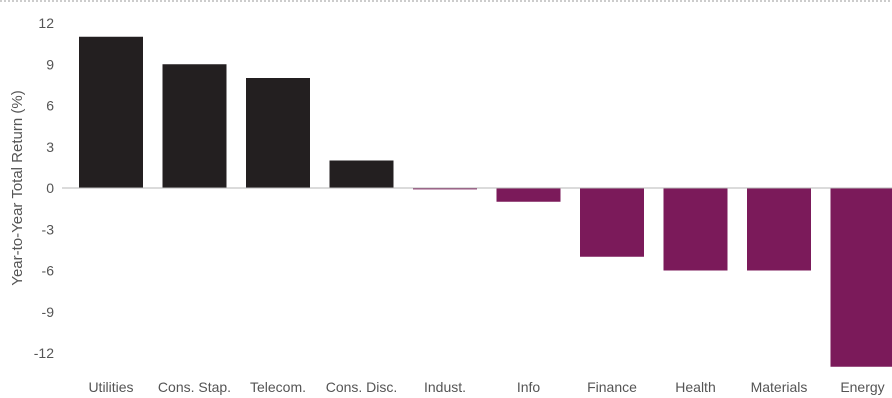 The height and width of the screenshot is (398, 892). What do you see at coordinates (445, 189) in the screenshot?
I see `bar-indust` at bounding box center [445, 189].